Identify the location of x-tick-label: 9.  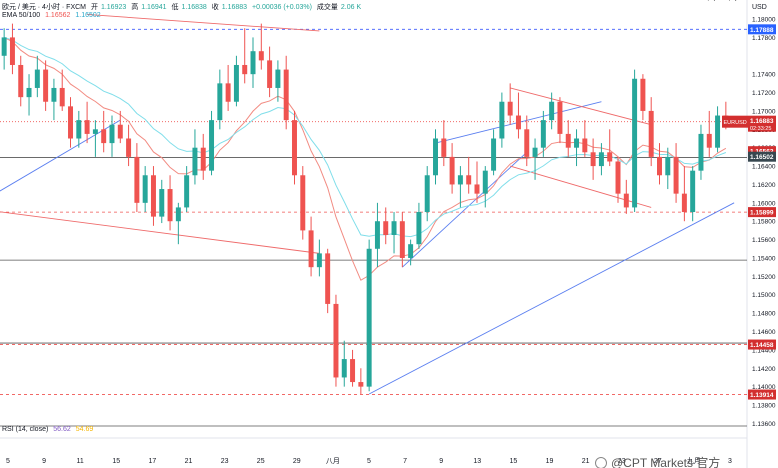
(441, 461).